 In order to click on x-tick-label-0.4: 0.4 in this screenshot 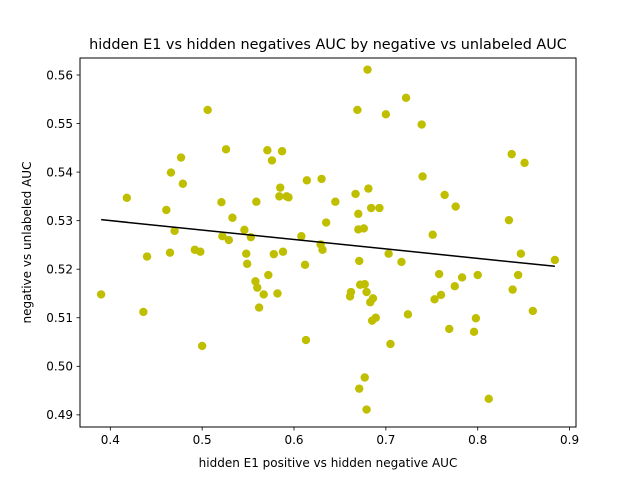, I will do `click(110, 440)`.